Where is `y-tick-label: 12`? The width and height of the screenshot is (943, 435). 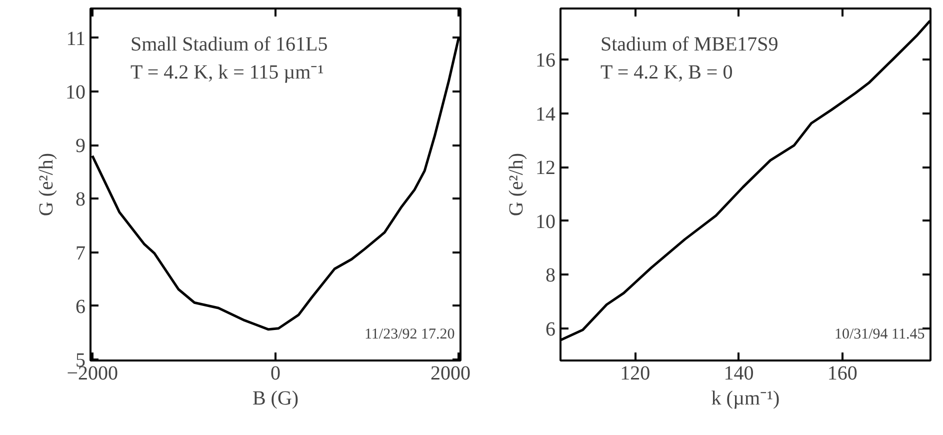
y-tick-label: 12 is located at coordinates (546, 168).